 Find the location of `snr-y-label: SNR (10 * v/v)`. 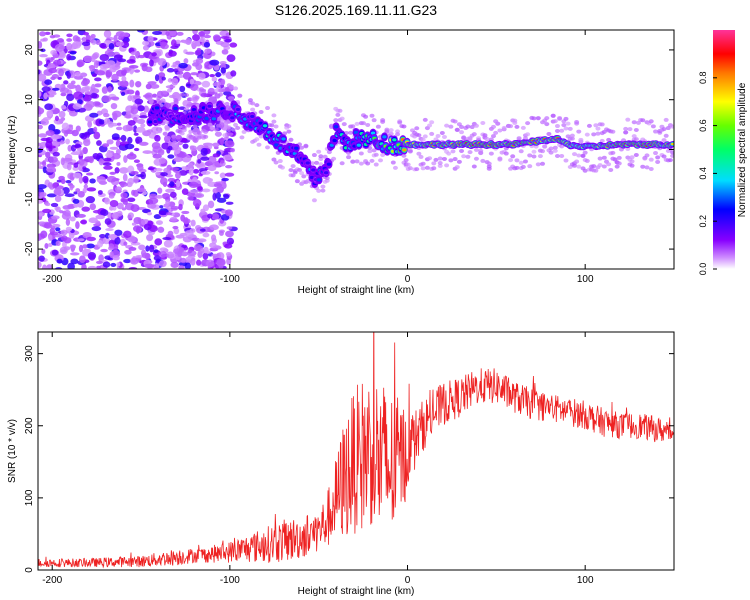

snr-y-label: SNR (10 * v/v) is located at coordinates (12, 451).